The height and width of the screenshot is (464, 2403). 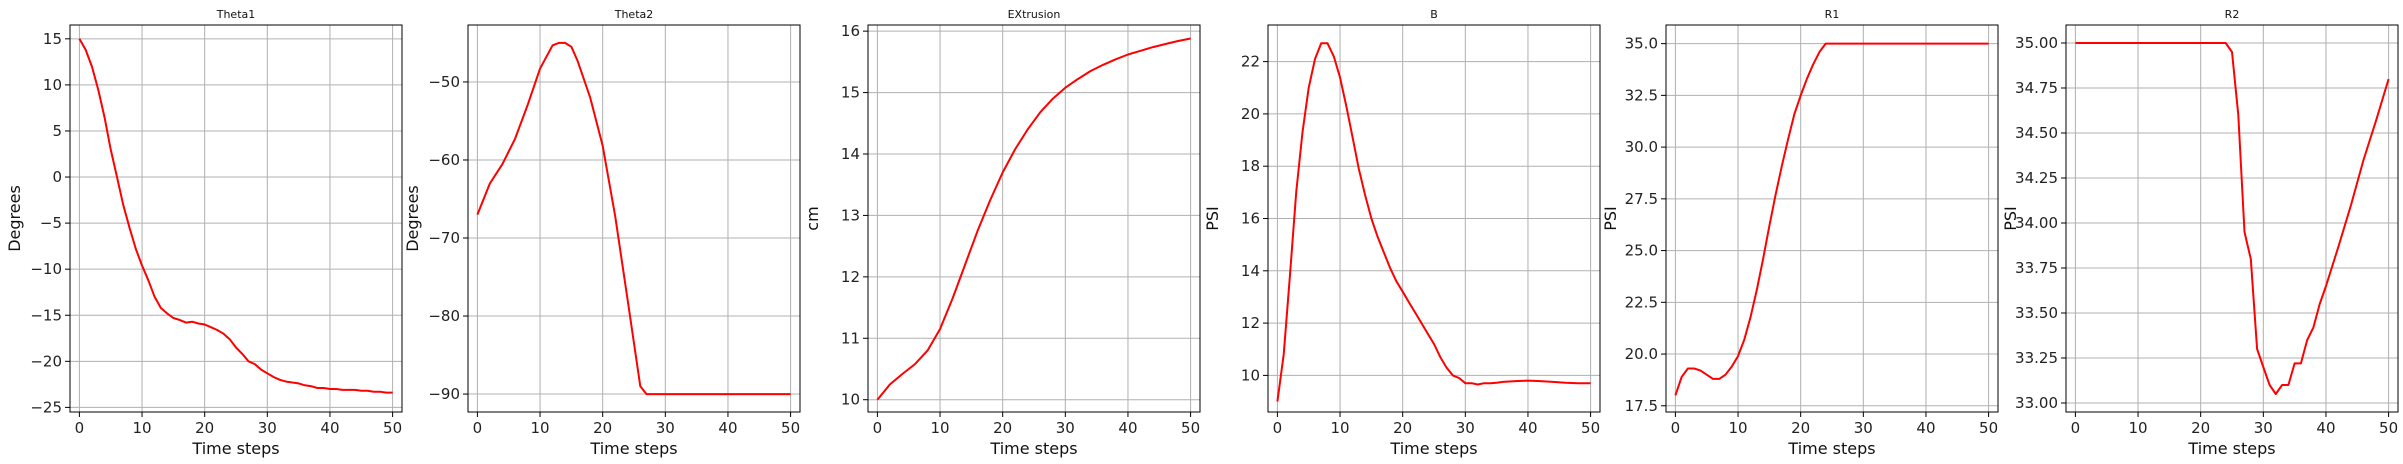 I want to click on y-tick-label: 11, so click(x=850, y=338).